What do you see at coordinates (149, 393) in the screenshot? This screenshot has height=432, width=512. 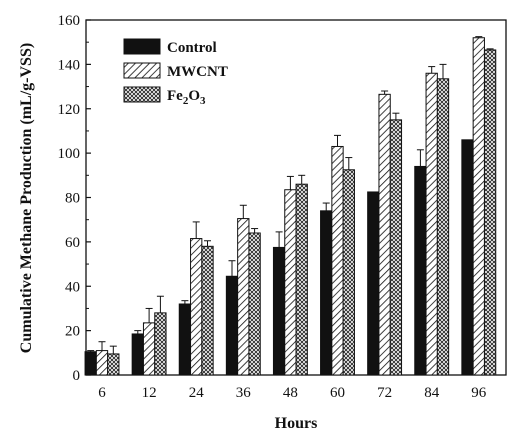 I see `x-tick-label: 12` at bounding box center [149, 393].